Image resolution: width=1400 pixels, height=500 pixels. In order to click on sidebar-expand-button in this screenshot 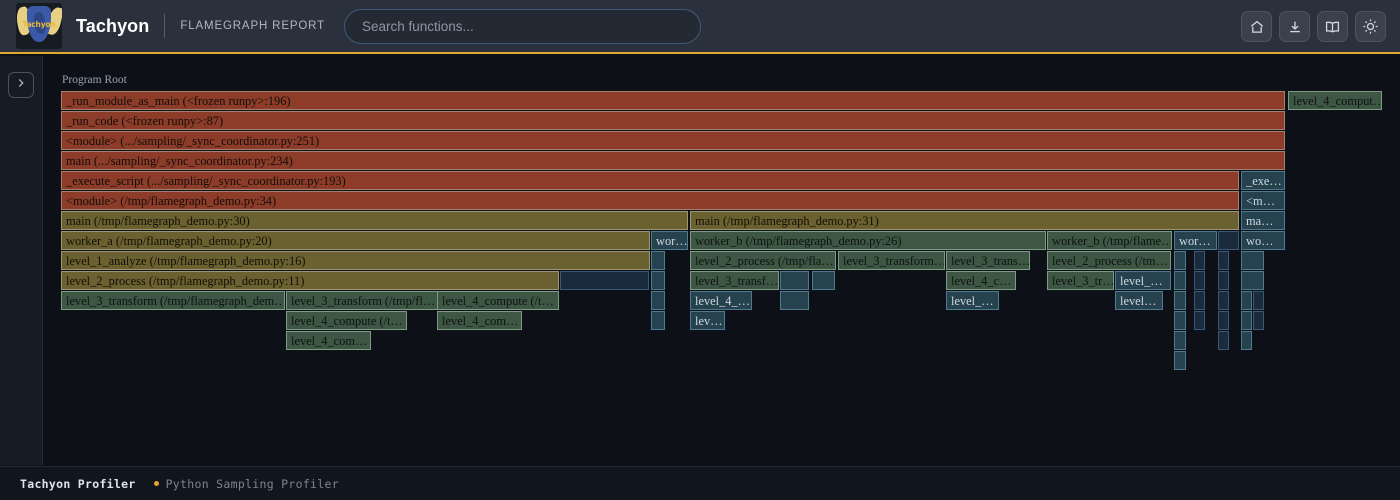, I will do `click(21, 85)`.